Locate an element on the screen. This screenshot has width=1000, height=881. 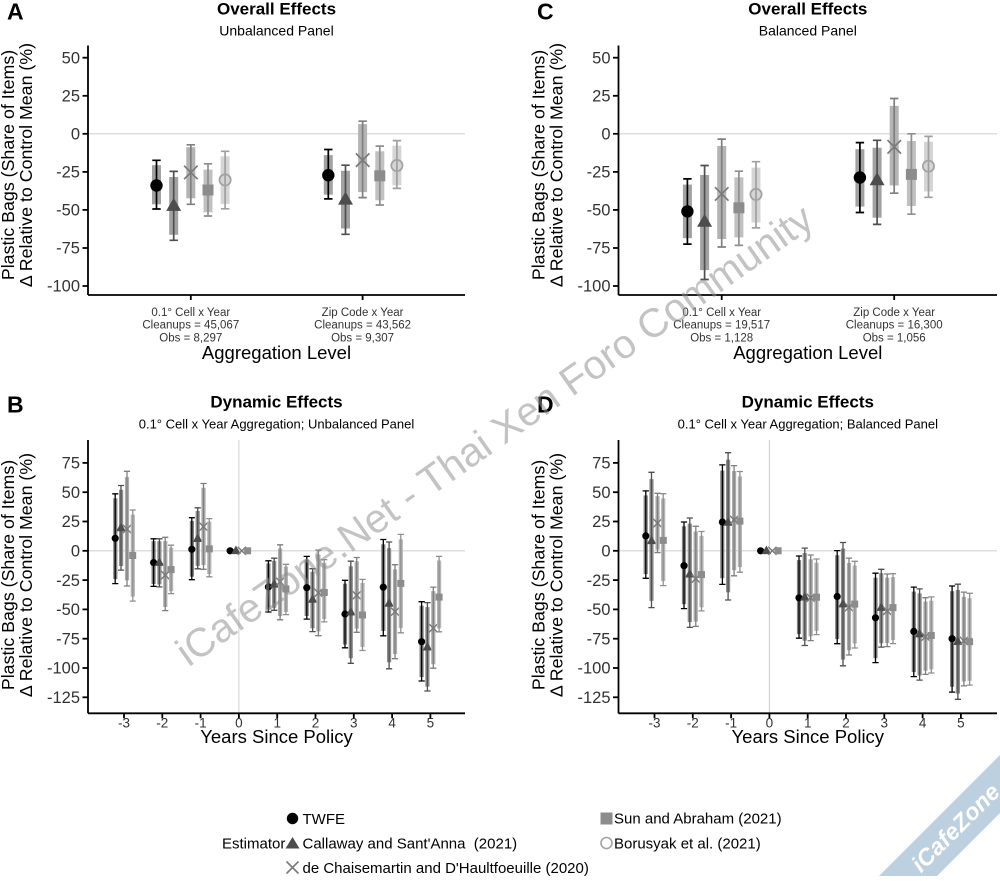
svg-text: Callaway and Sant'Anna (2021) is located at coordinates (410, 844).